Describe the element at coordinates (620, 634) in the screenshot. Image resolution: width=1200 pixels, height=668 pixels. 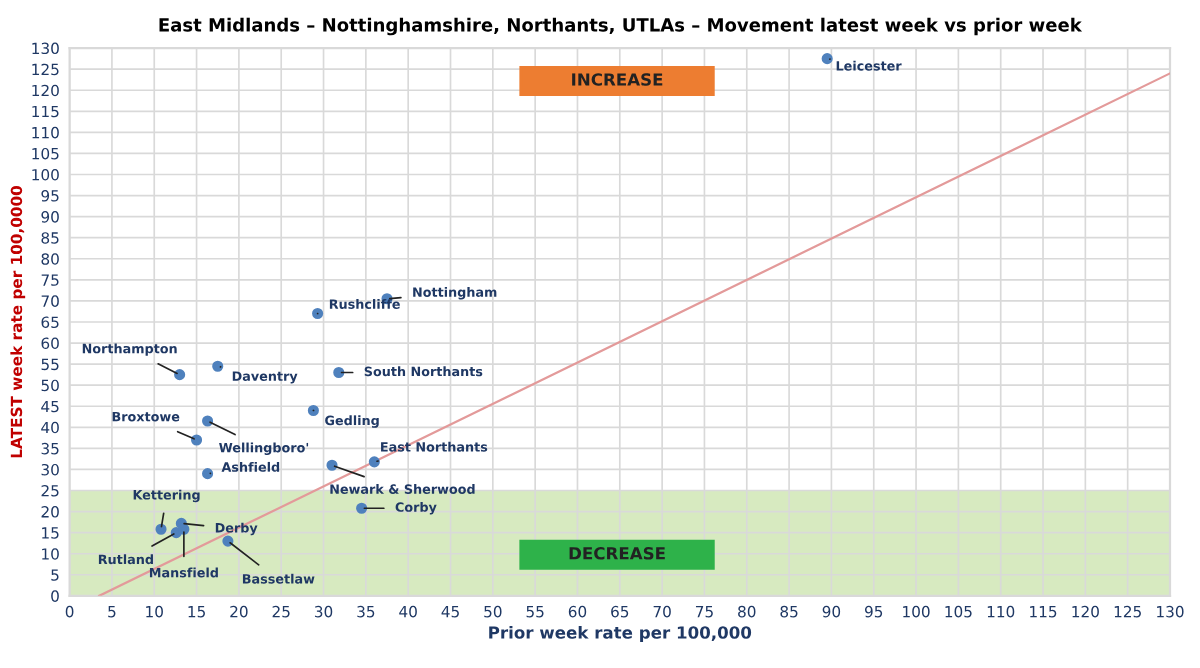
I see `x-axis-title: Prior week rate per 100,000` at that location.